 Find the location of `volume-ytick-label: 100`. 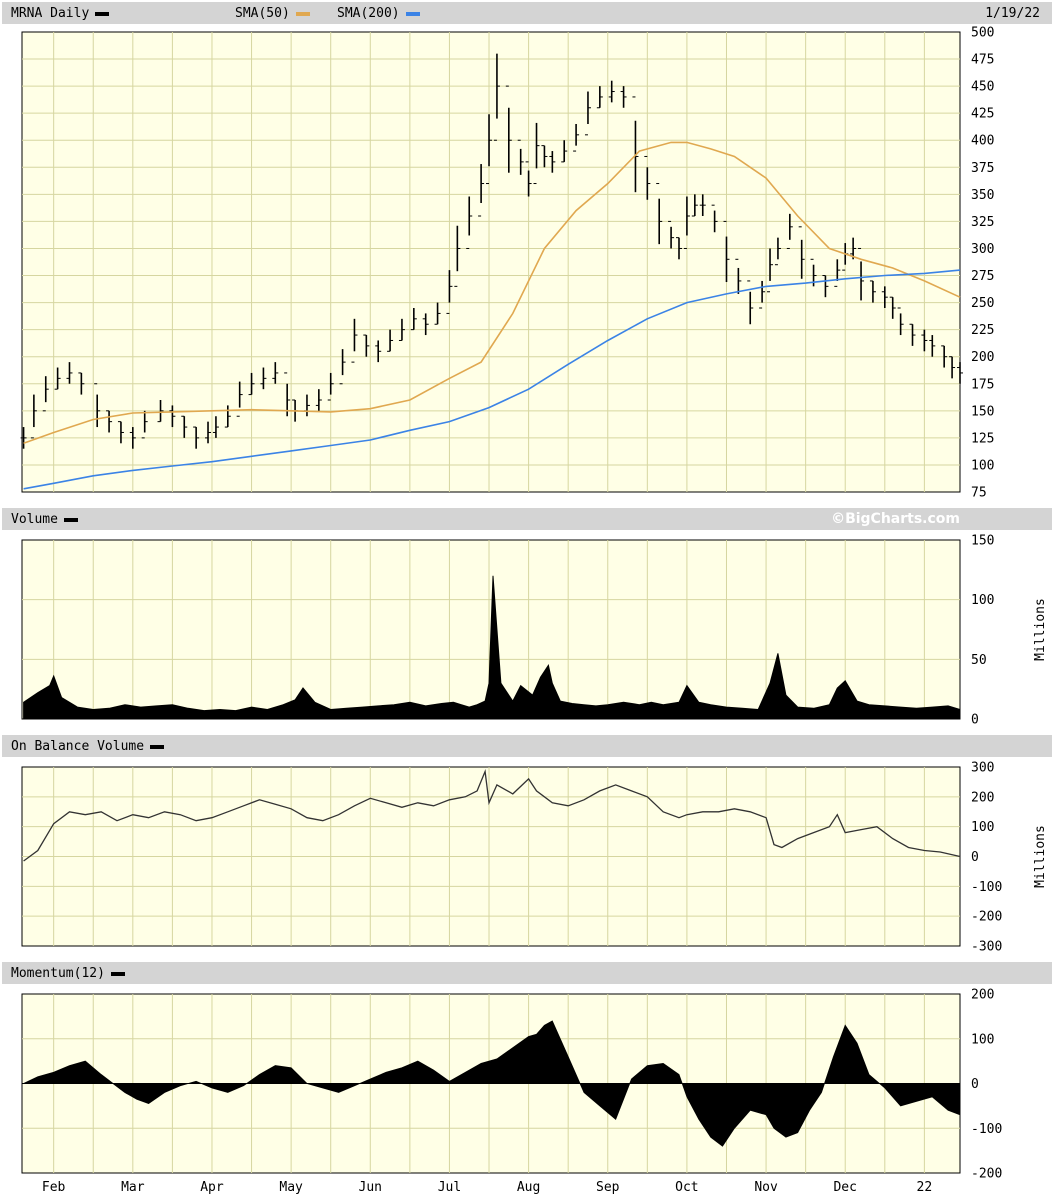

volume-ytick-label: 100 is located at coordinates (982, 600).